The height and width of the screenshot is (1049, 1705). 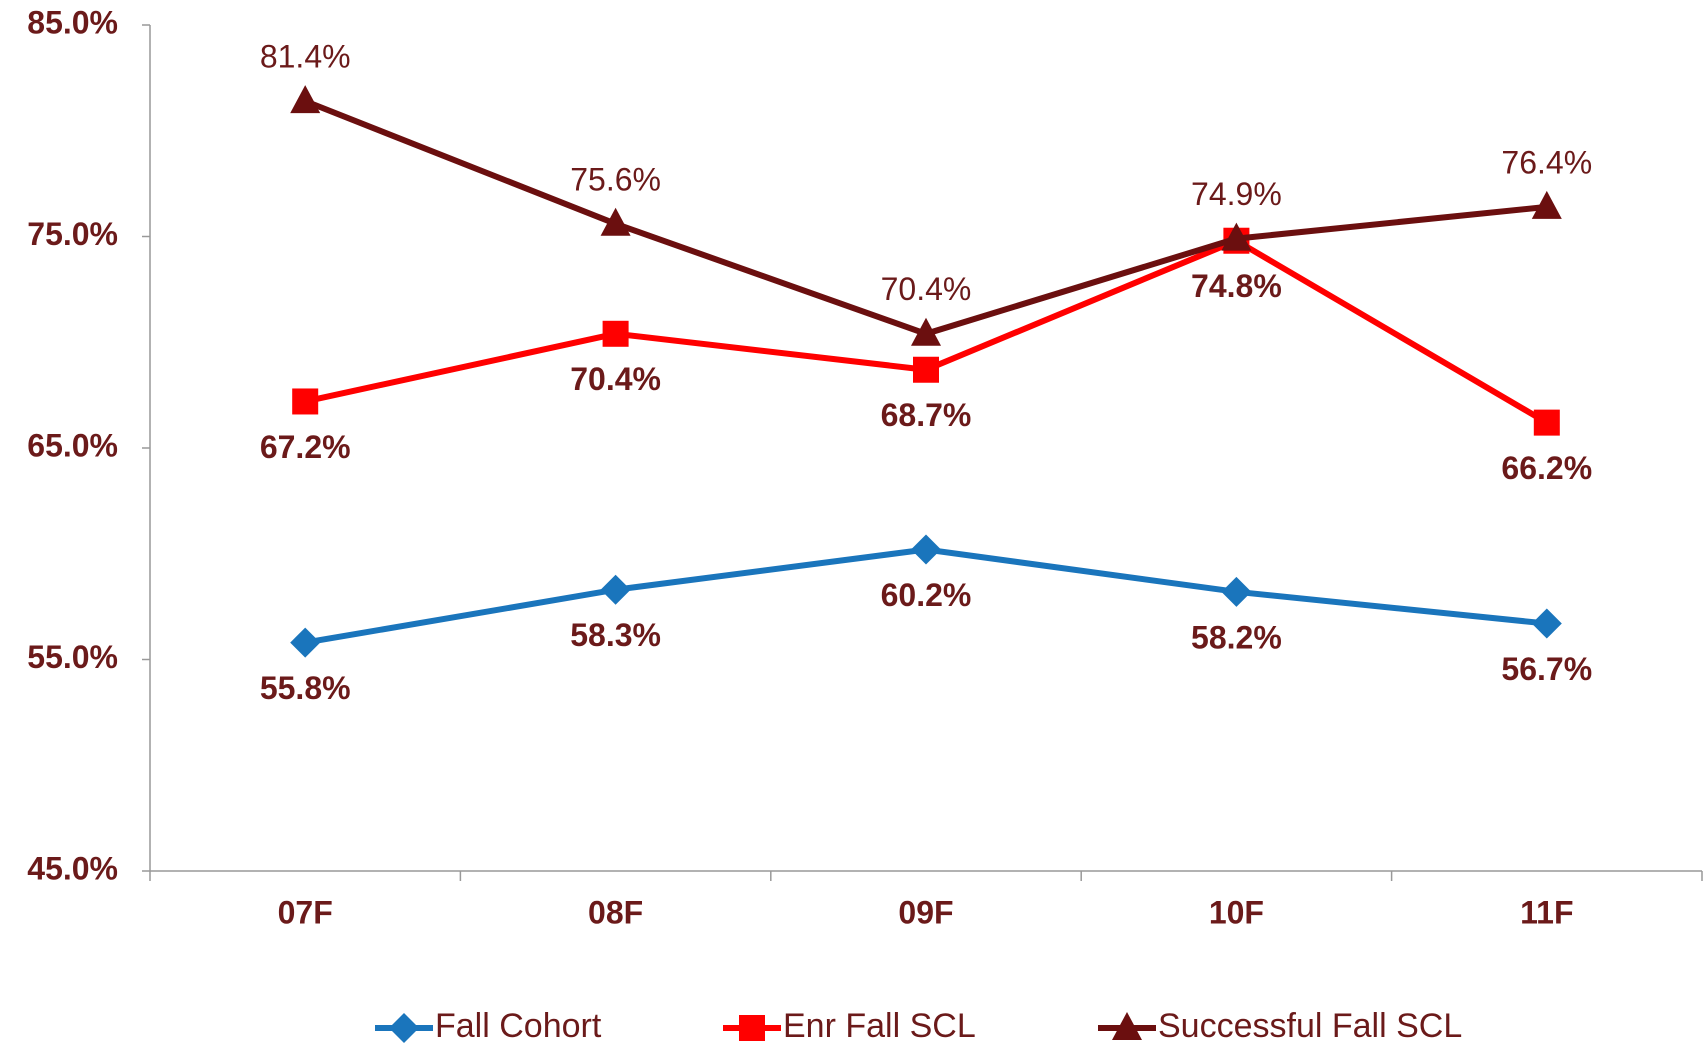 What do you see at coordinates (305, 688) in the screenshot?
I see `data-label: 55.8%` at bounding box center [305, 688].